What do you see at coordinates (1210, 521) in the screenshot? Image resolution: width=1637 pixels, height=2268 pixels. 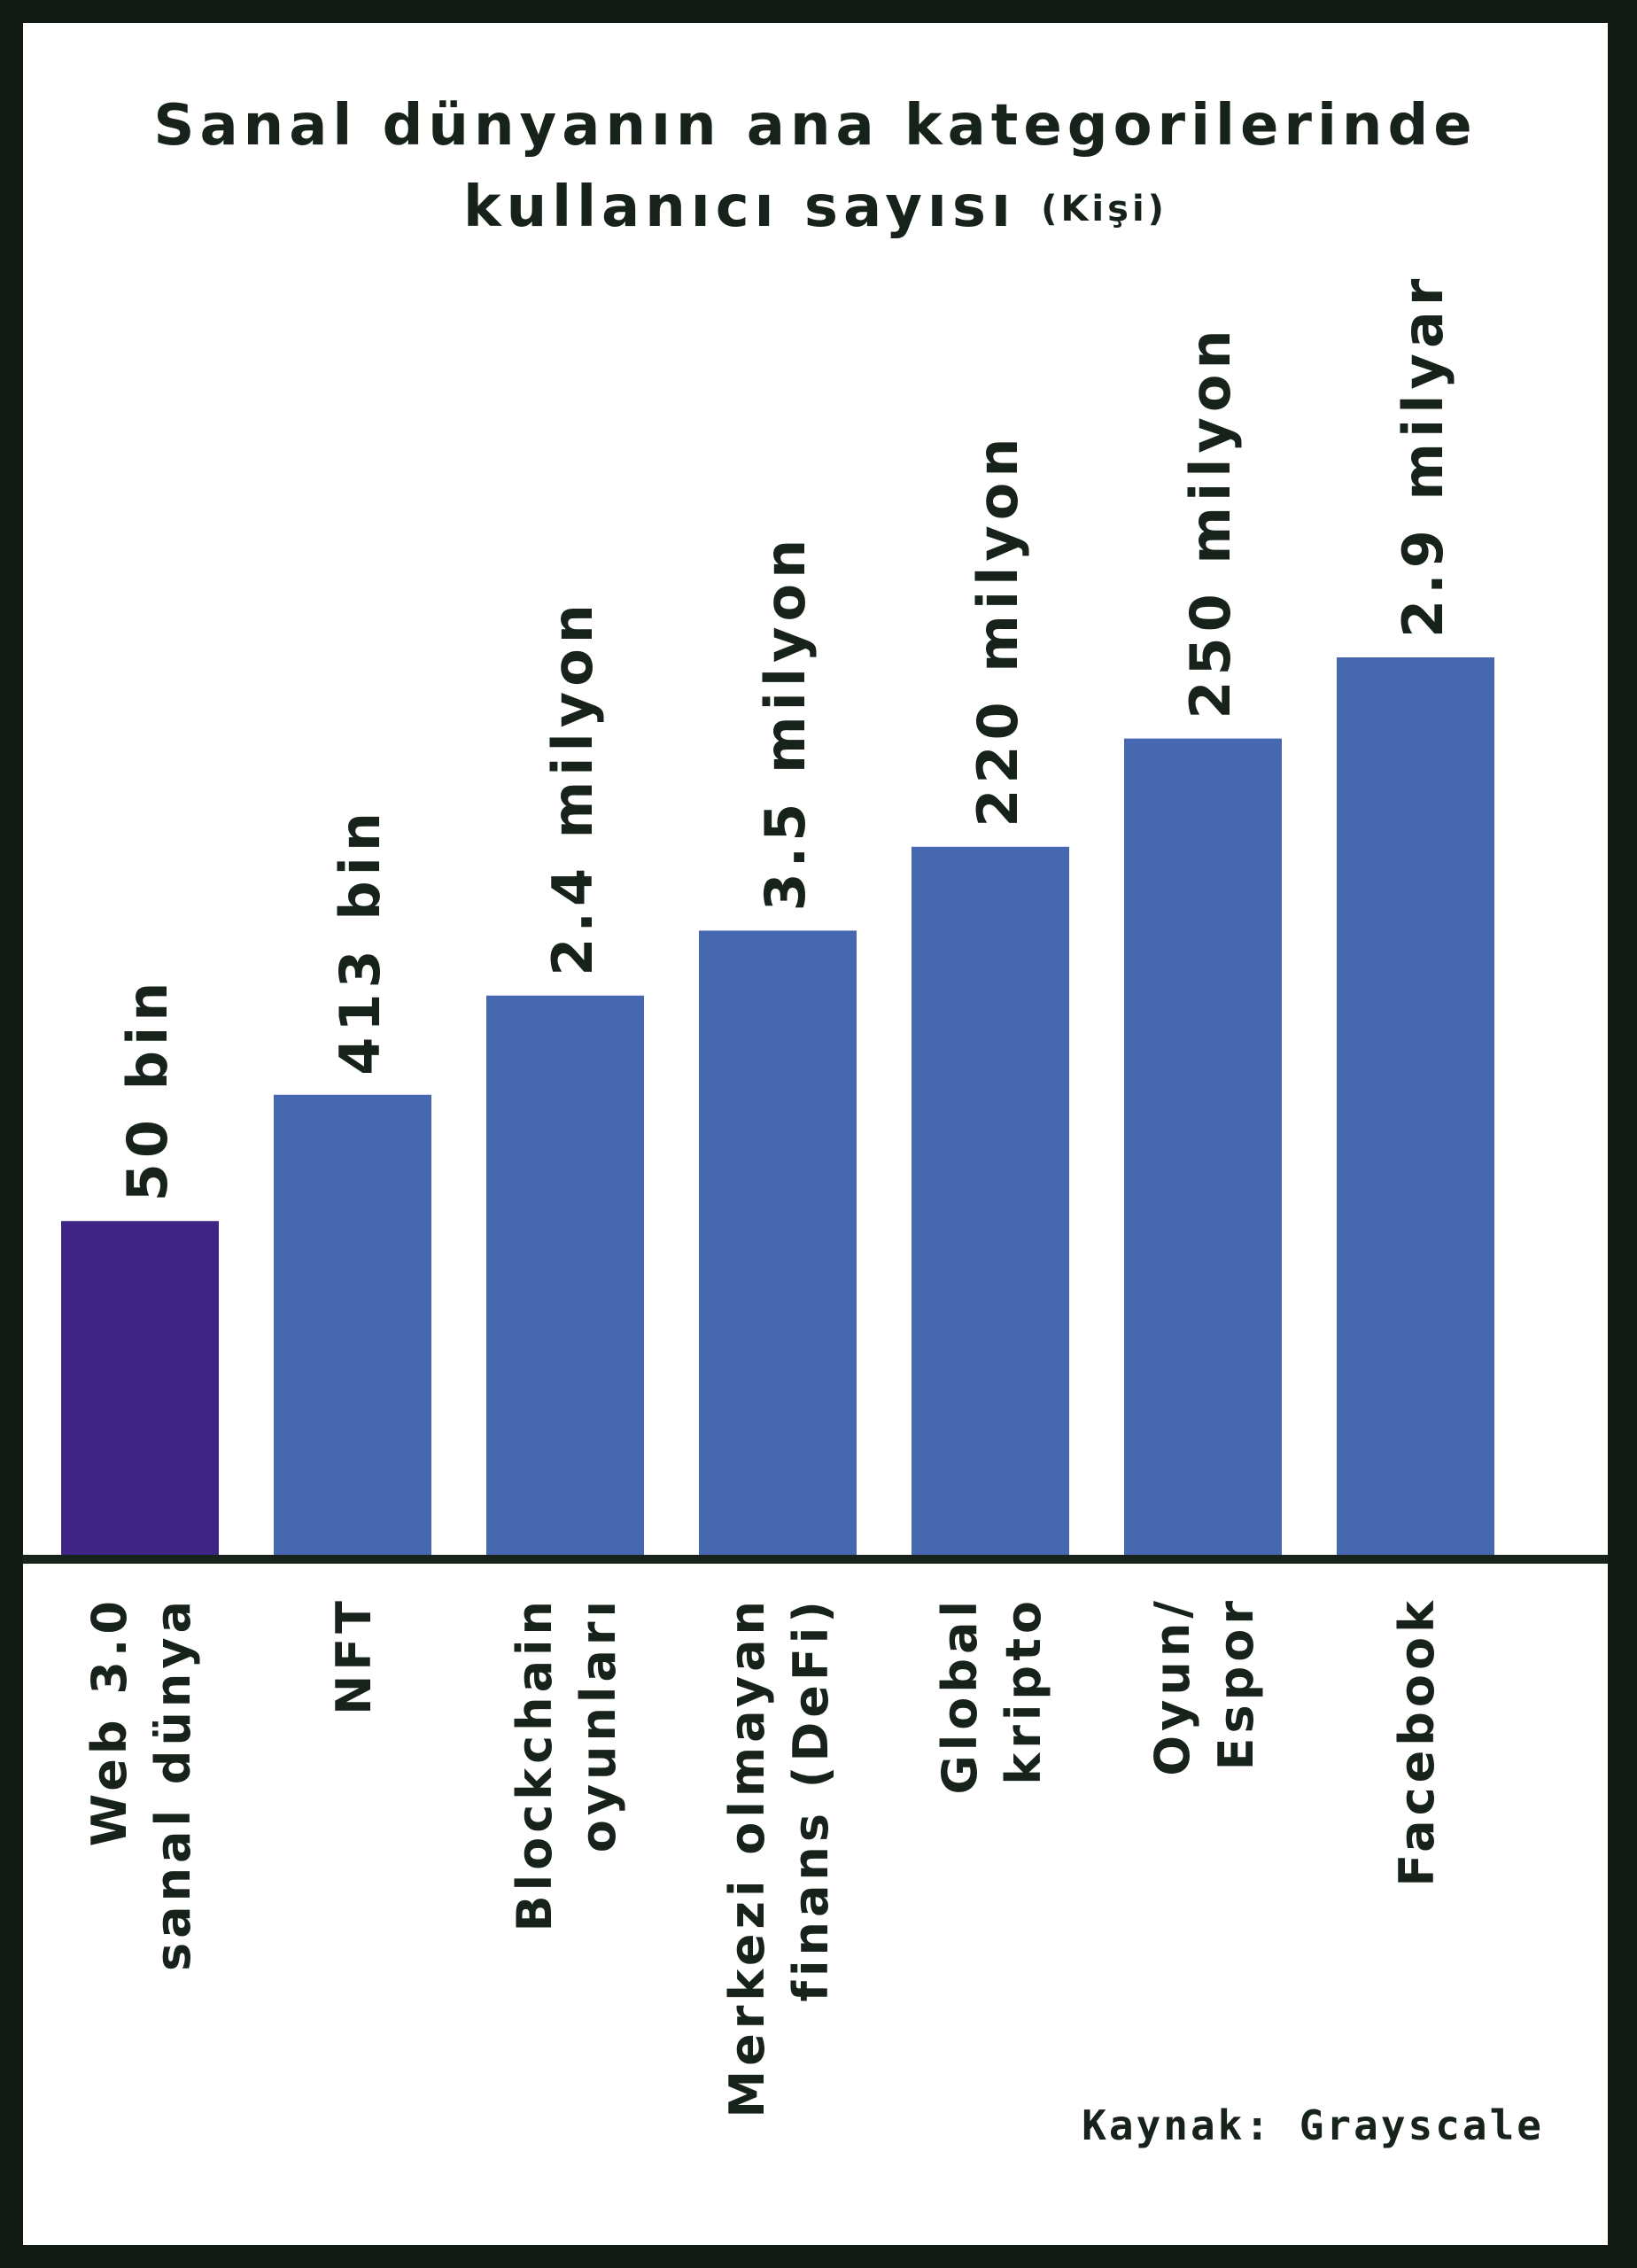 I see `value-label-6: 250 milyon` at bounding box center [1210, 521].